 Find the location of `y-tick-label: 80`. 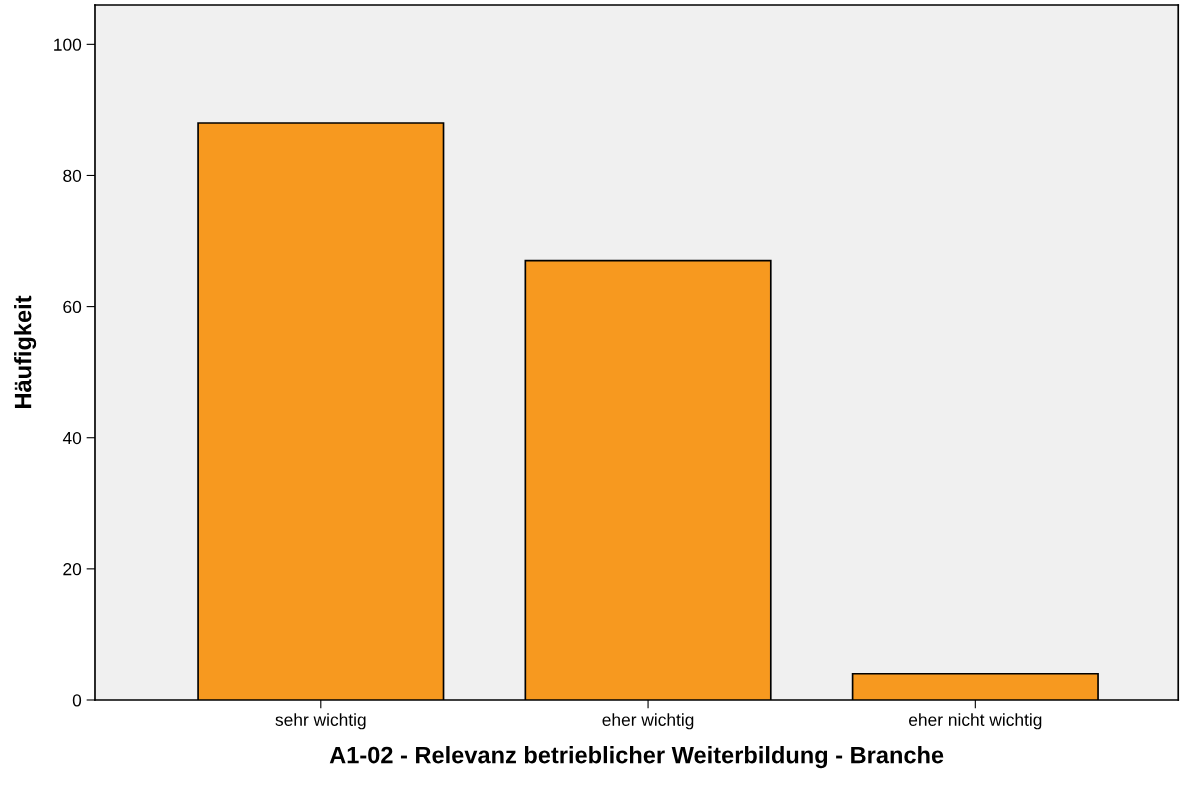

y-tick-label: 80 is located at coordinates (72, 175).